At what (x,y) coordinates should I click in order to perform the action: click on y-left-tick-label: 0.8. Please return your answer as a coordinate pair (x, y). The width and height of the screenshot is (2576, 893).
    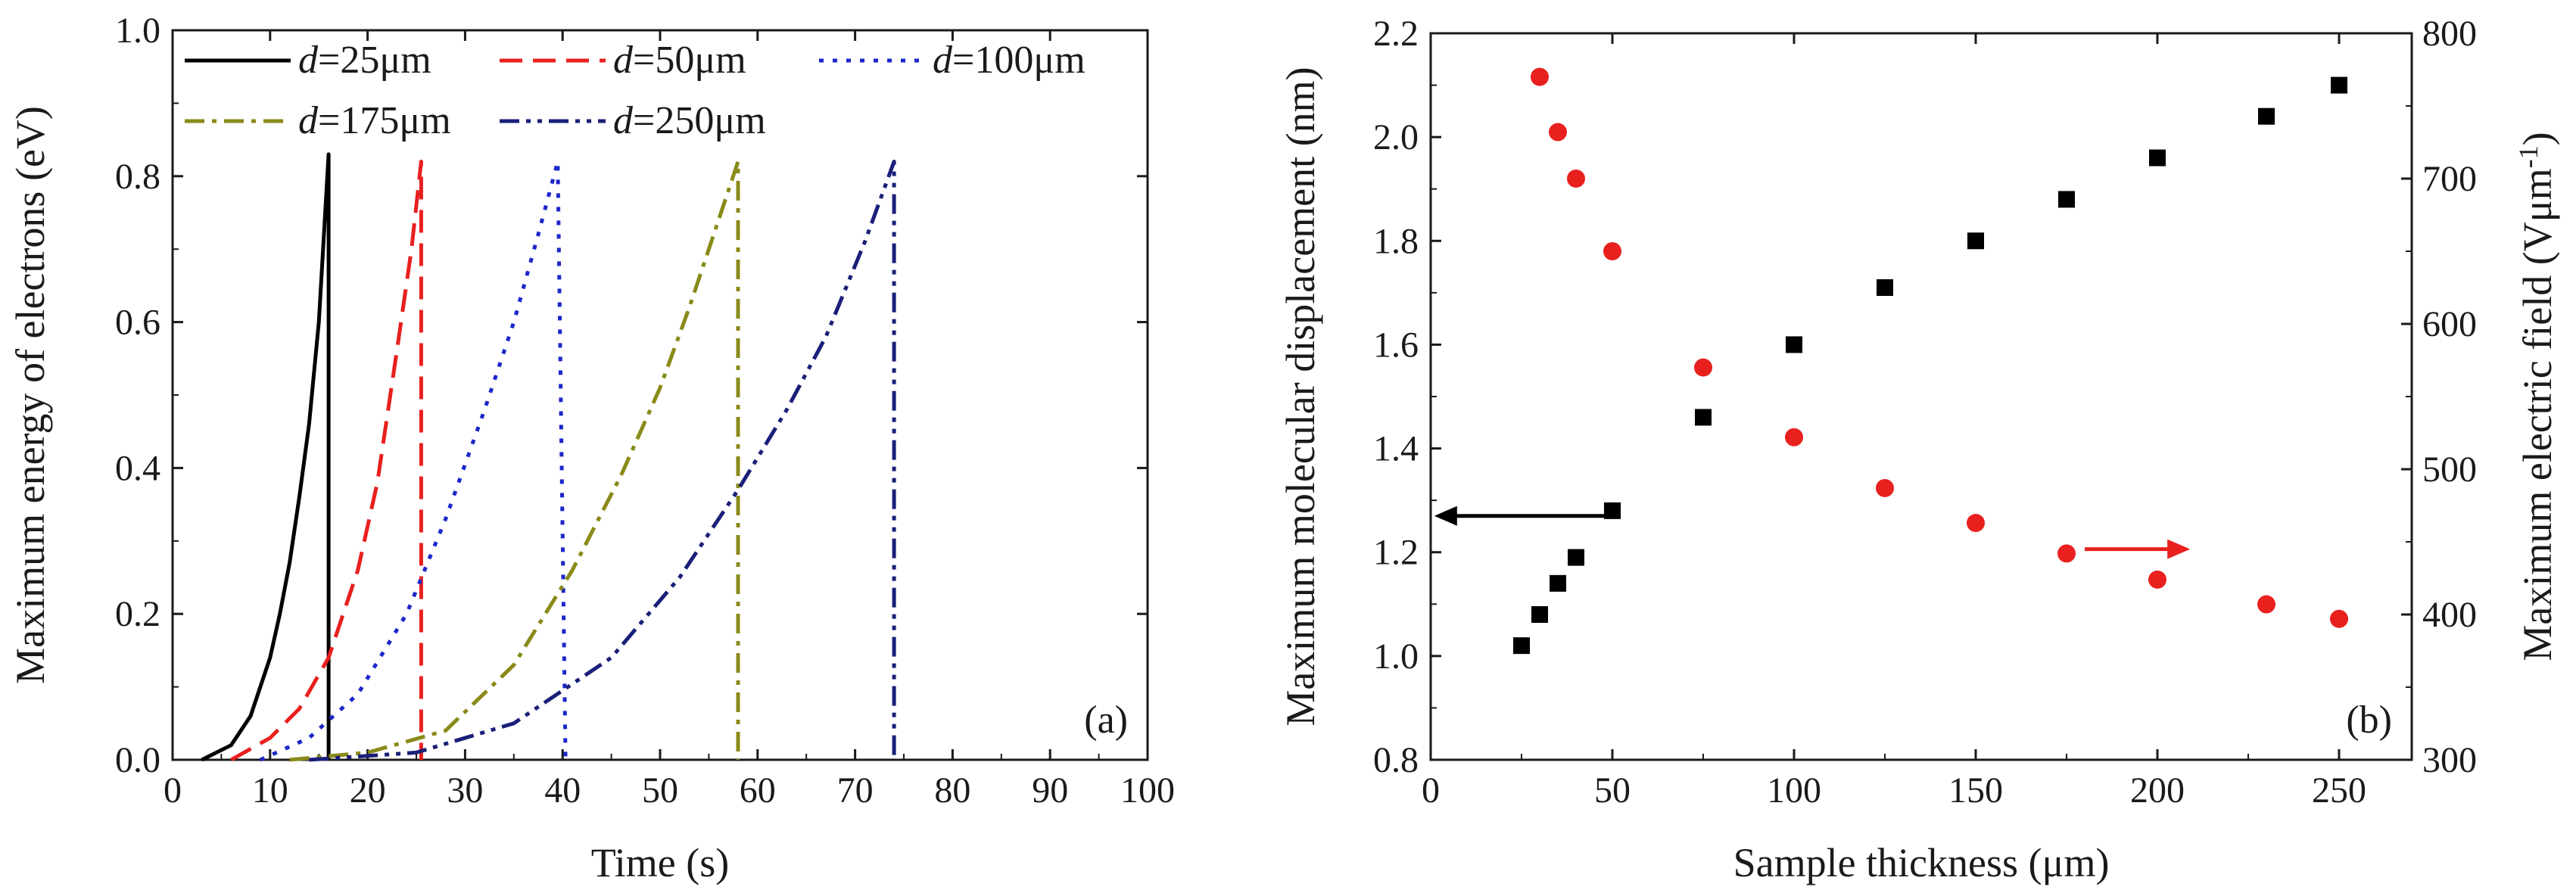
    Looking at the image, I should click on (1396, 760).